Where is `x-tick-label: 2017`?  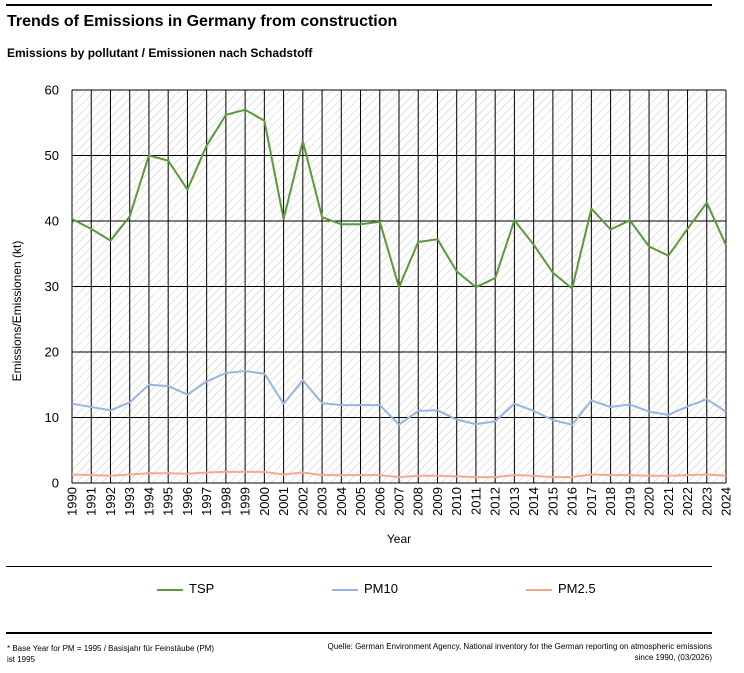 x-tick-label: 2017 is located at coordinates (591, 501).